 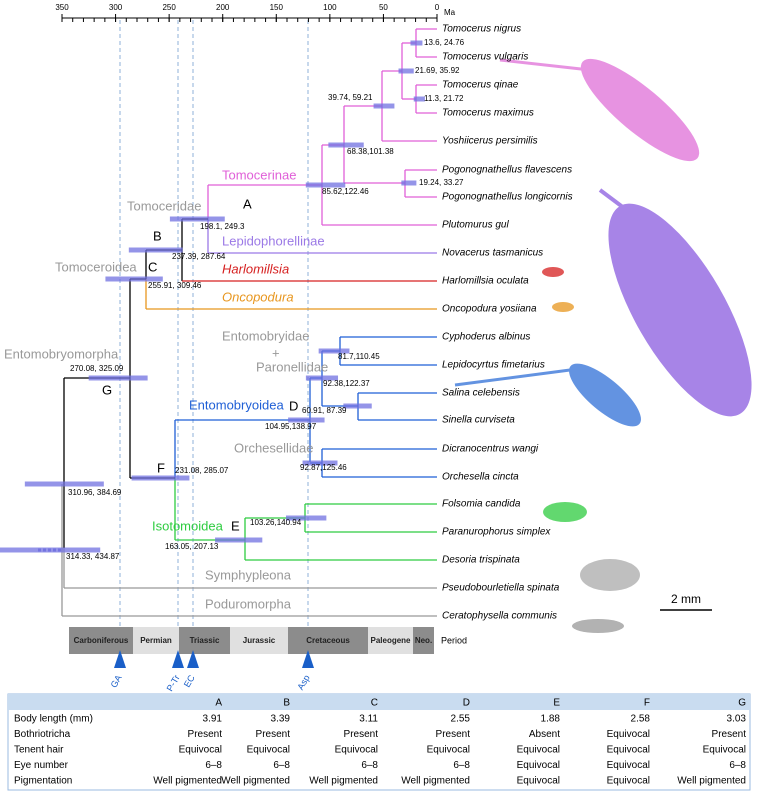 I want to click on axis-tick-label: 350, so click(x=62, y=7).